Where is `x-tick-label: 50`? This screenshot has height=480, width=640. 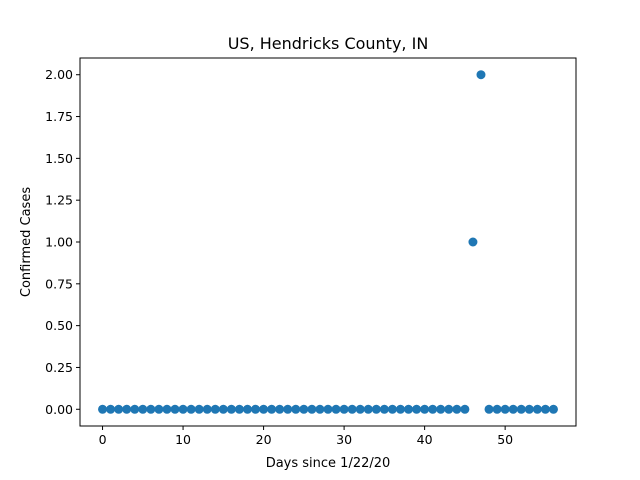 x-tick-label: 50 is located at coordinates (505, 439).